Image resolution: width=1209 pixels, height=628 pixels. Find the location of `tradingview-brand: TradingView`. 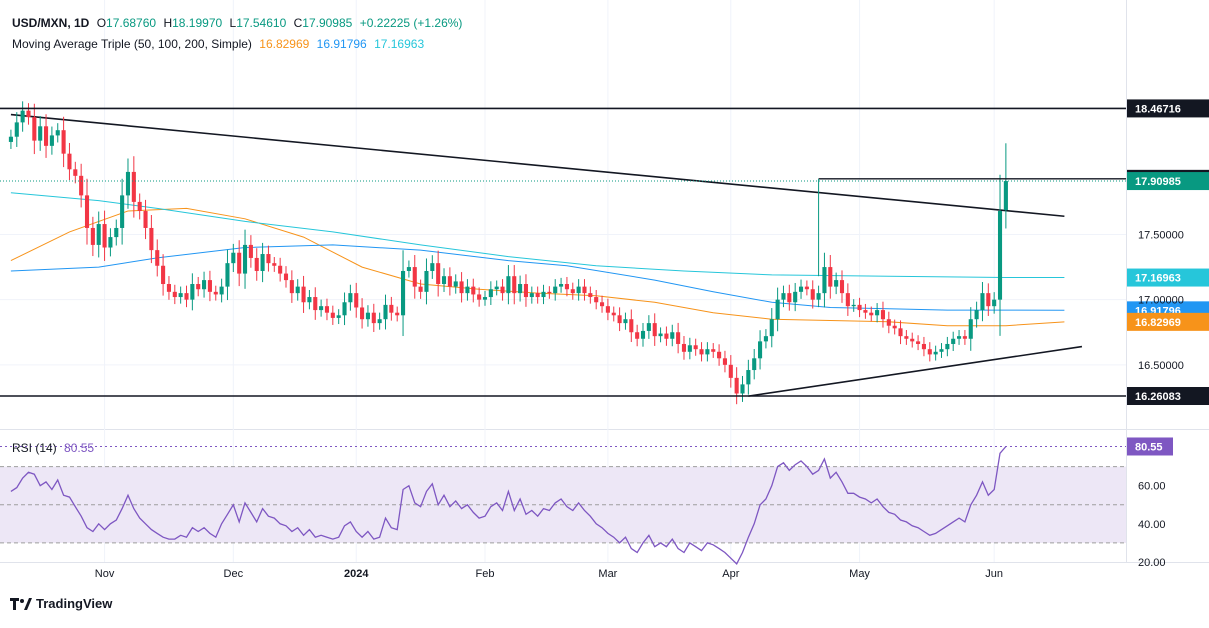

tradingview-brand: TradingView is located at coordinates (61, 603).